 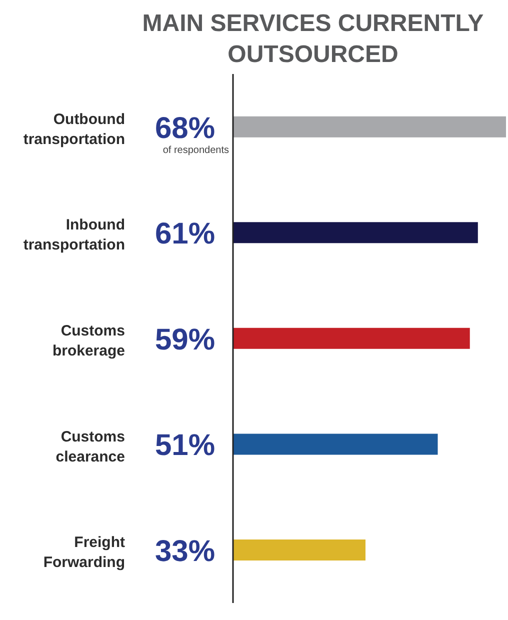 I want to click on y-tick-label: Customs brokerage, so click(x=88, y=341).